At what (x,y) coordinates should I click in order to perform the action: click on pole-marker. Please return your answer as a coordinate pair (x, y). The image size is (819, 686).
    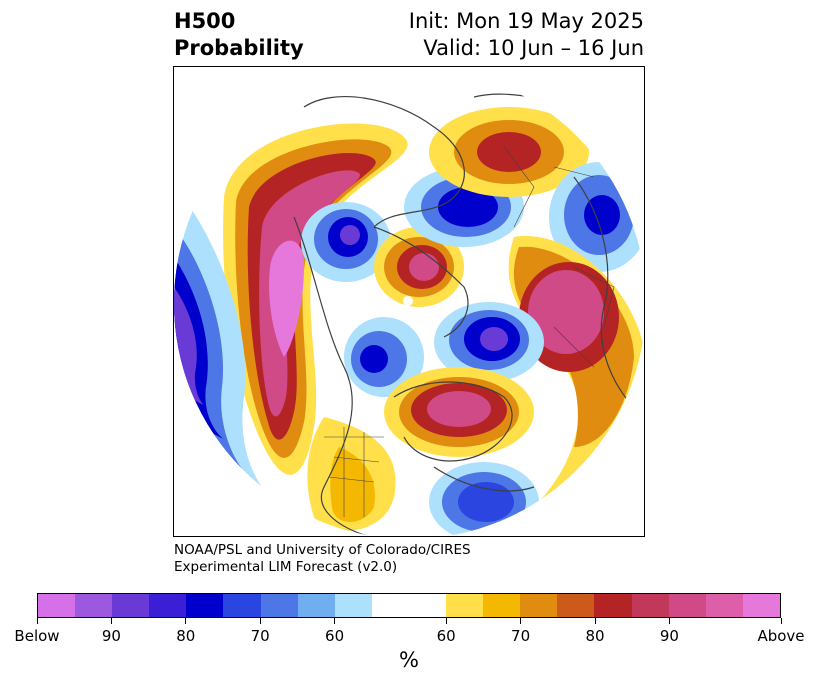
    Looking at the image, I should click on (408, 301).